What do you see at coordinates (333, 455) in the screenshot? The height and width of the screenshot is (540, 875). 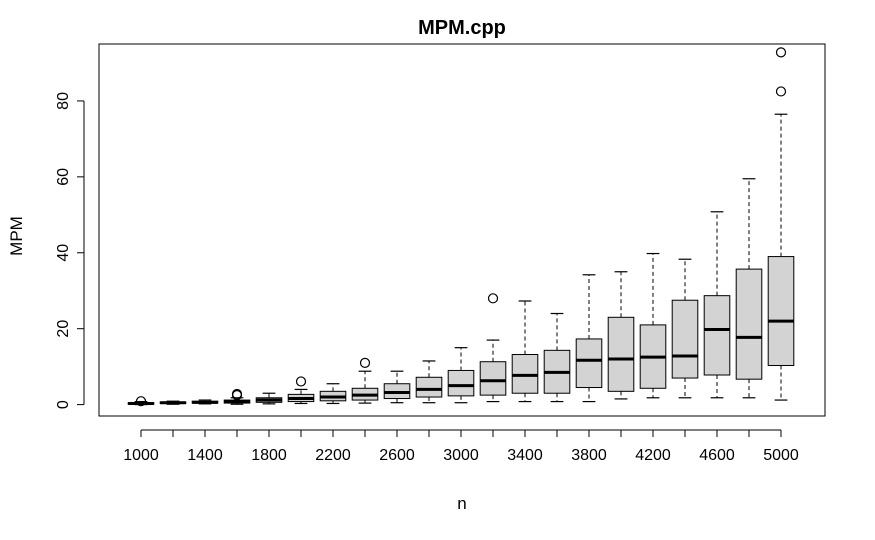 I see `x-tick-label: 2200` at bounding box center [333, 455].